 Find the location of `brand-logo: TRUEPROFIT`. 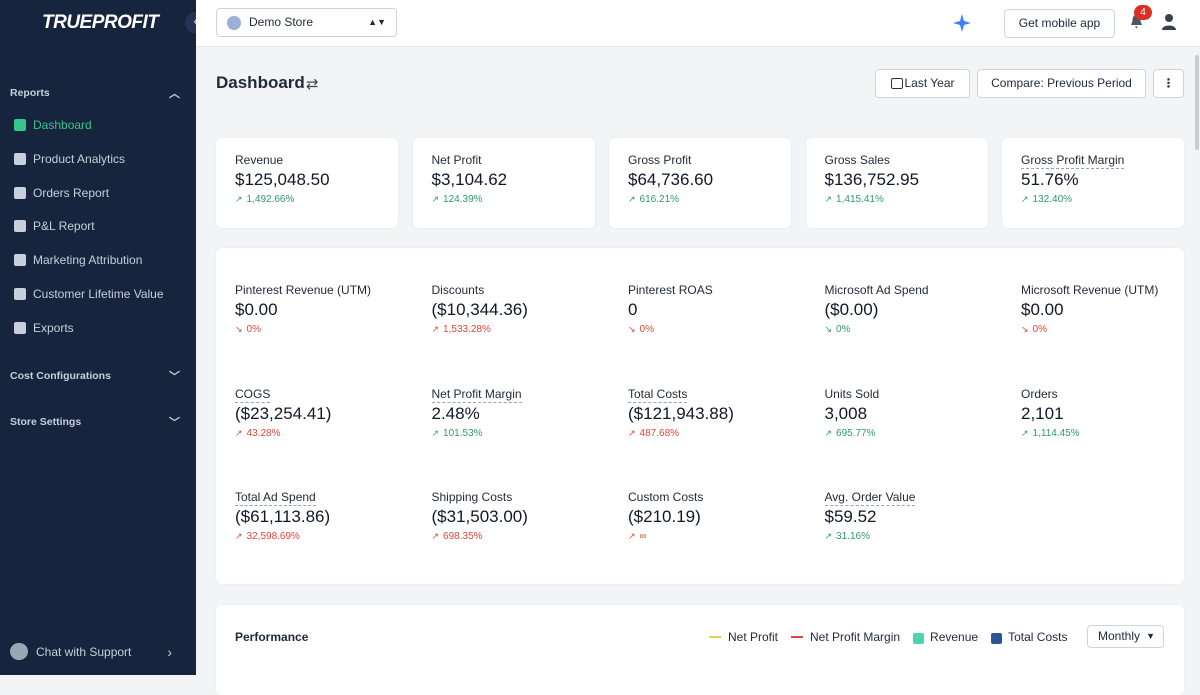

brand-logo: TRUEPROFIT is located at coordinates (100, 22).